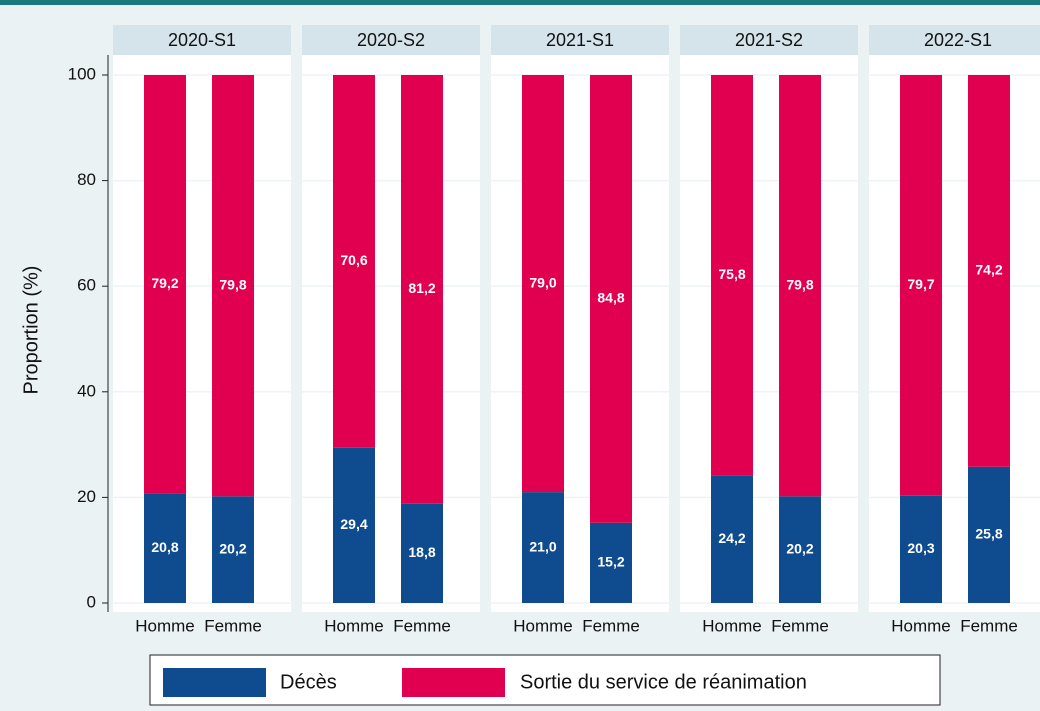  I want to click on value-label: 81,2, so click(421, 288).